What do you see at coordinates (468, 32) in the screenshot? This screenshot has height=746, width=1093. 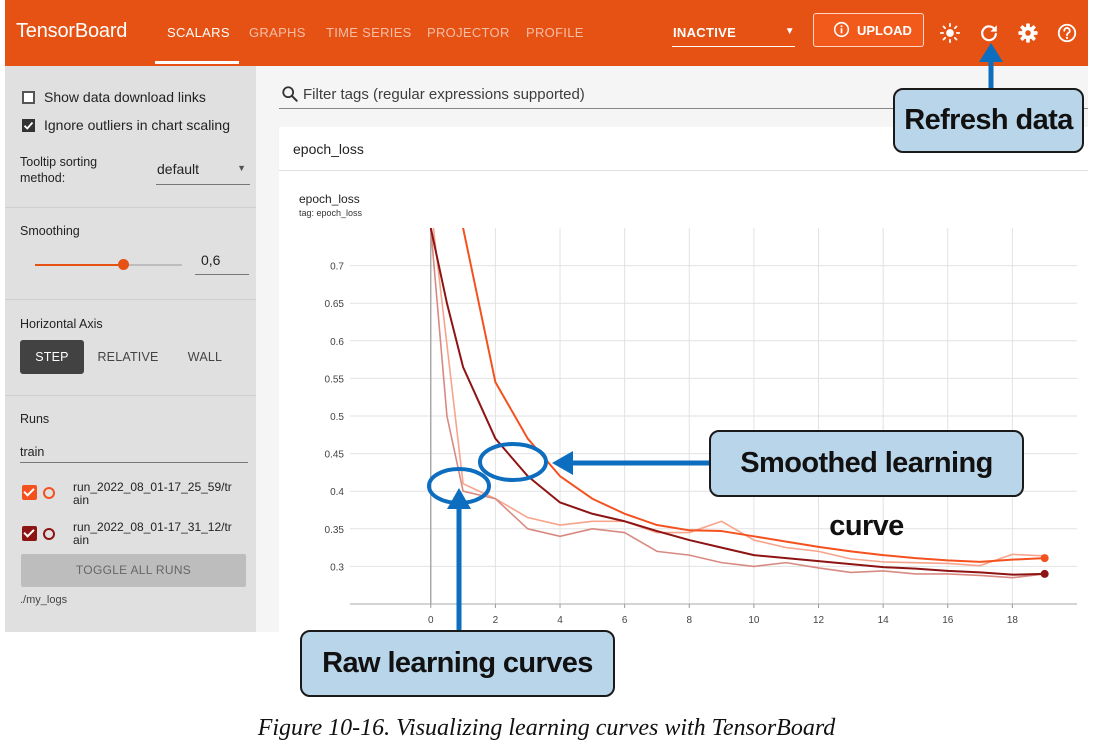 I see `tab-projector: PROJECTOR` at bounding box center [468, 32].